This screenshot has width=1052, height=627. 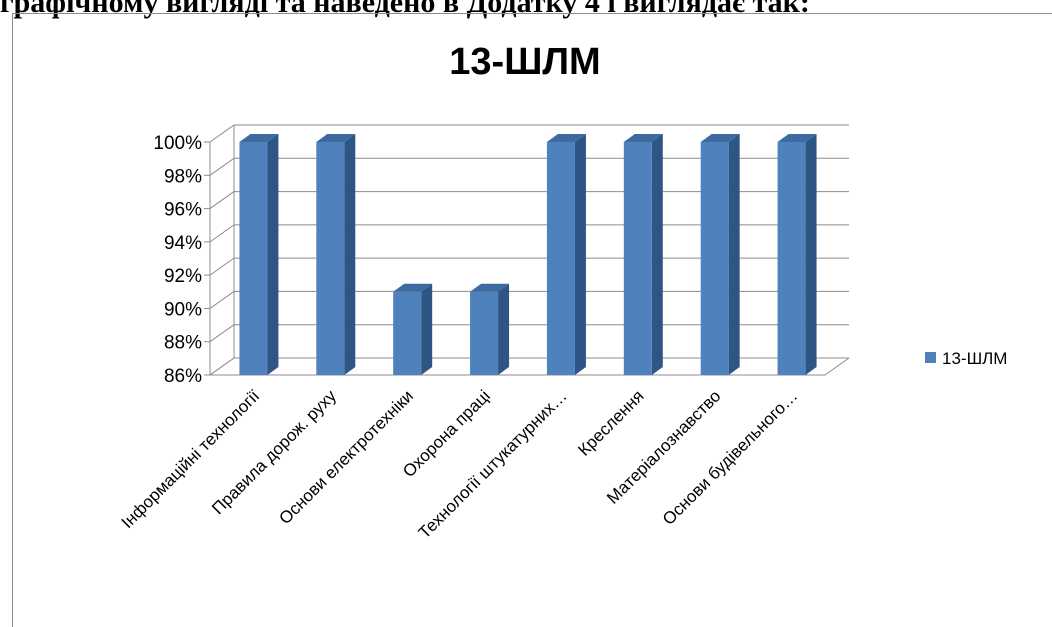 I want to click on x-tick-label: Креслення, so click(x=610, y=422).